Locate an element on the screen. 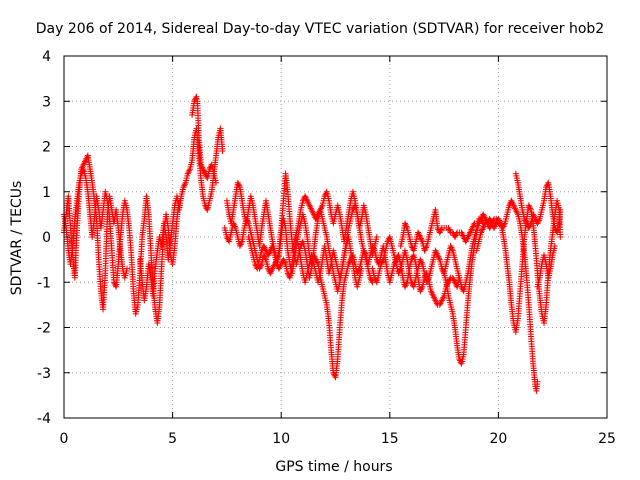  y-tick-label: -4 is located at coordinates (44, 419).